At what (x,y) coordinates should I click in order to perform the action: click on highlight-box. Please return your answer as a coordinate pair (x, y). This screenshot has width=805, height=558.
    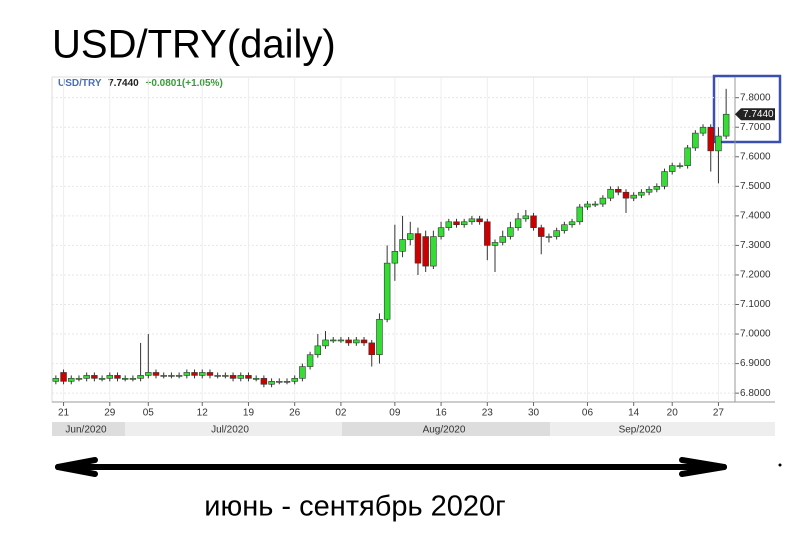
    Looking at the image, I should click on (747, 109).